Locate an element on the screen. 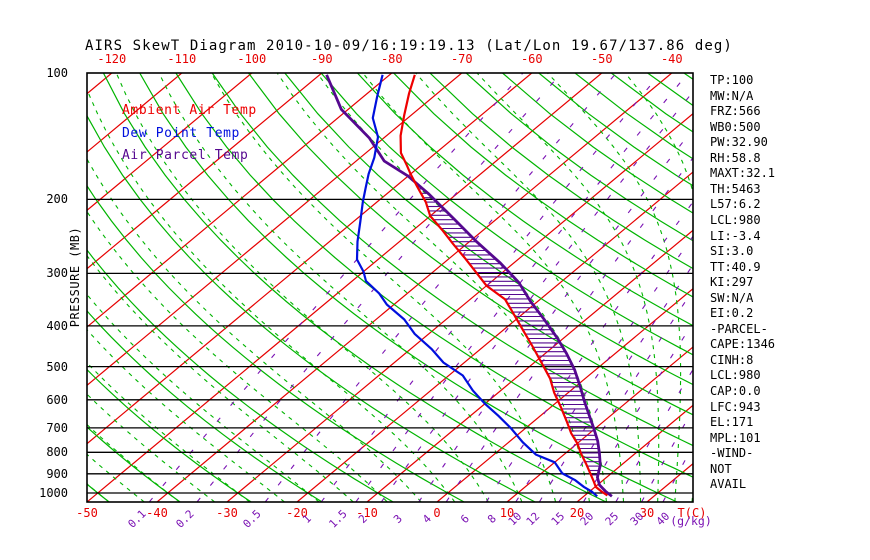 The width and height of the screenshot is (870, 560). stat-line: -PARCEL- is located at coordinates (739, 328).